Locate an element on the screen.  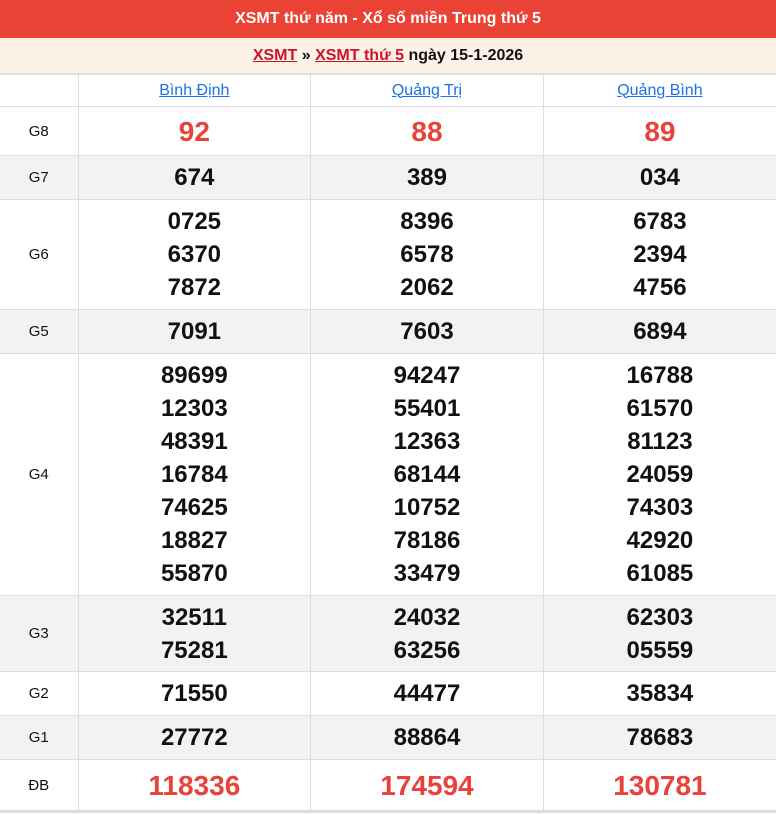
prize-cell: 389 is located at coordinates (427, 177).